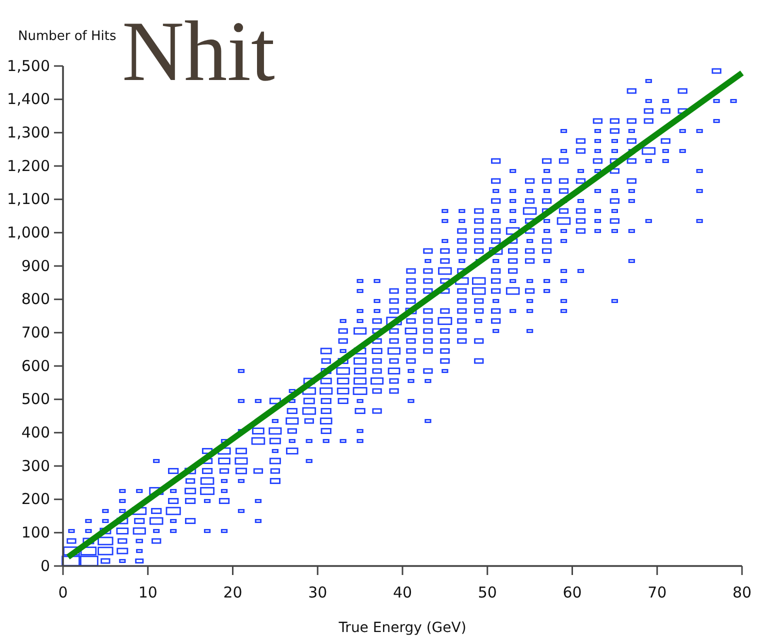 The width and height of the screenshot is (766, 642). What do you see at coordinates (35, 265) in the screenshot?
I see `y-tick-label: 900` at bounding box center [35, 265].